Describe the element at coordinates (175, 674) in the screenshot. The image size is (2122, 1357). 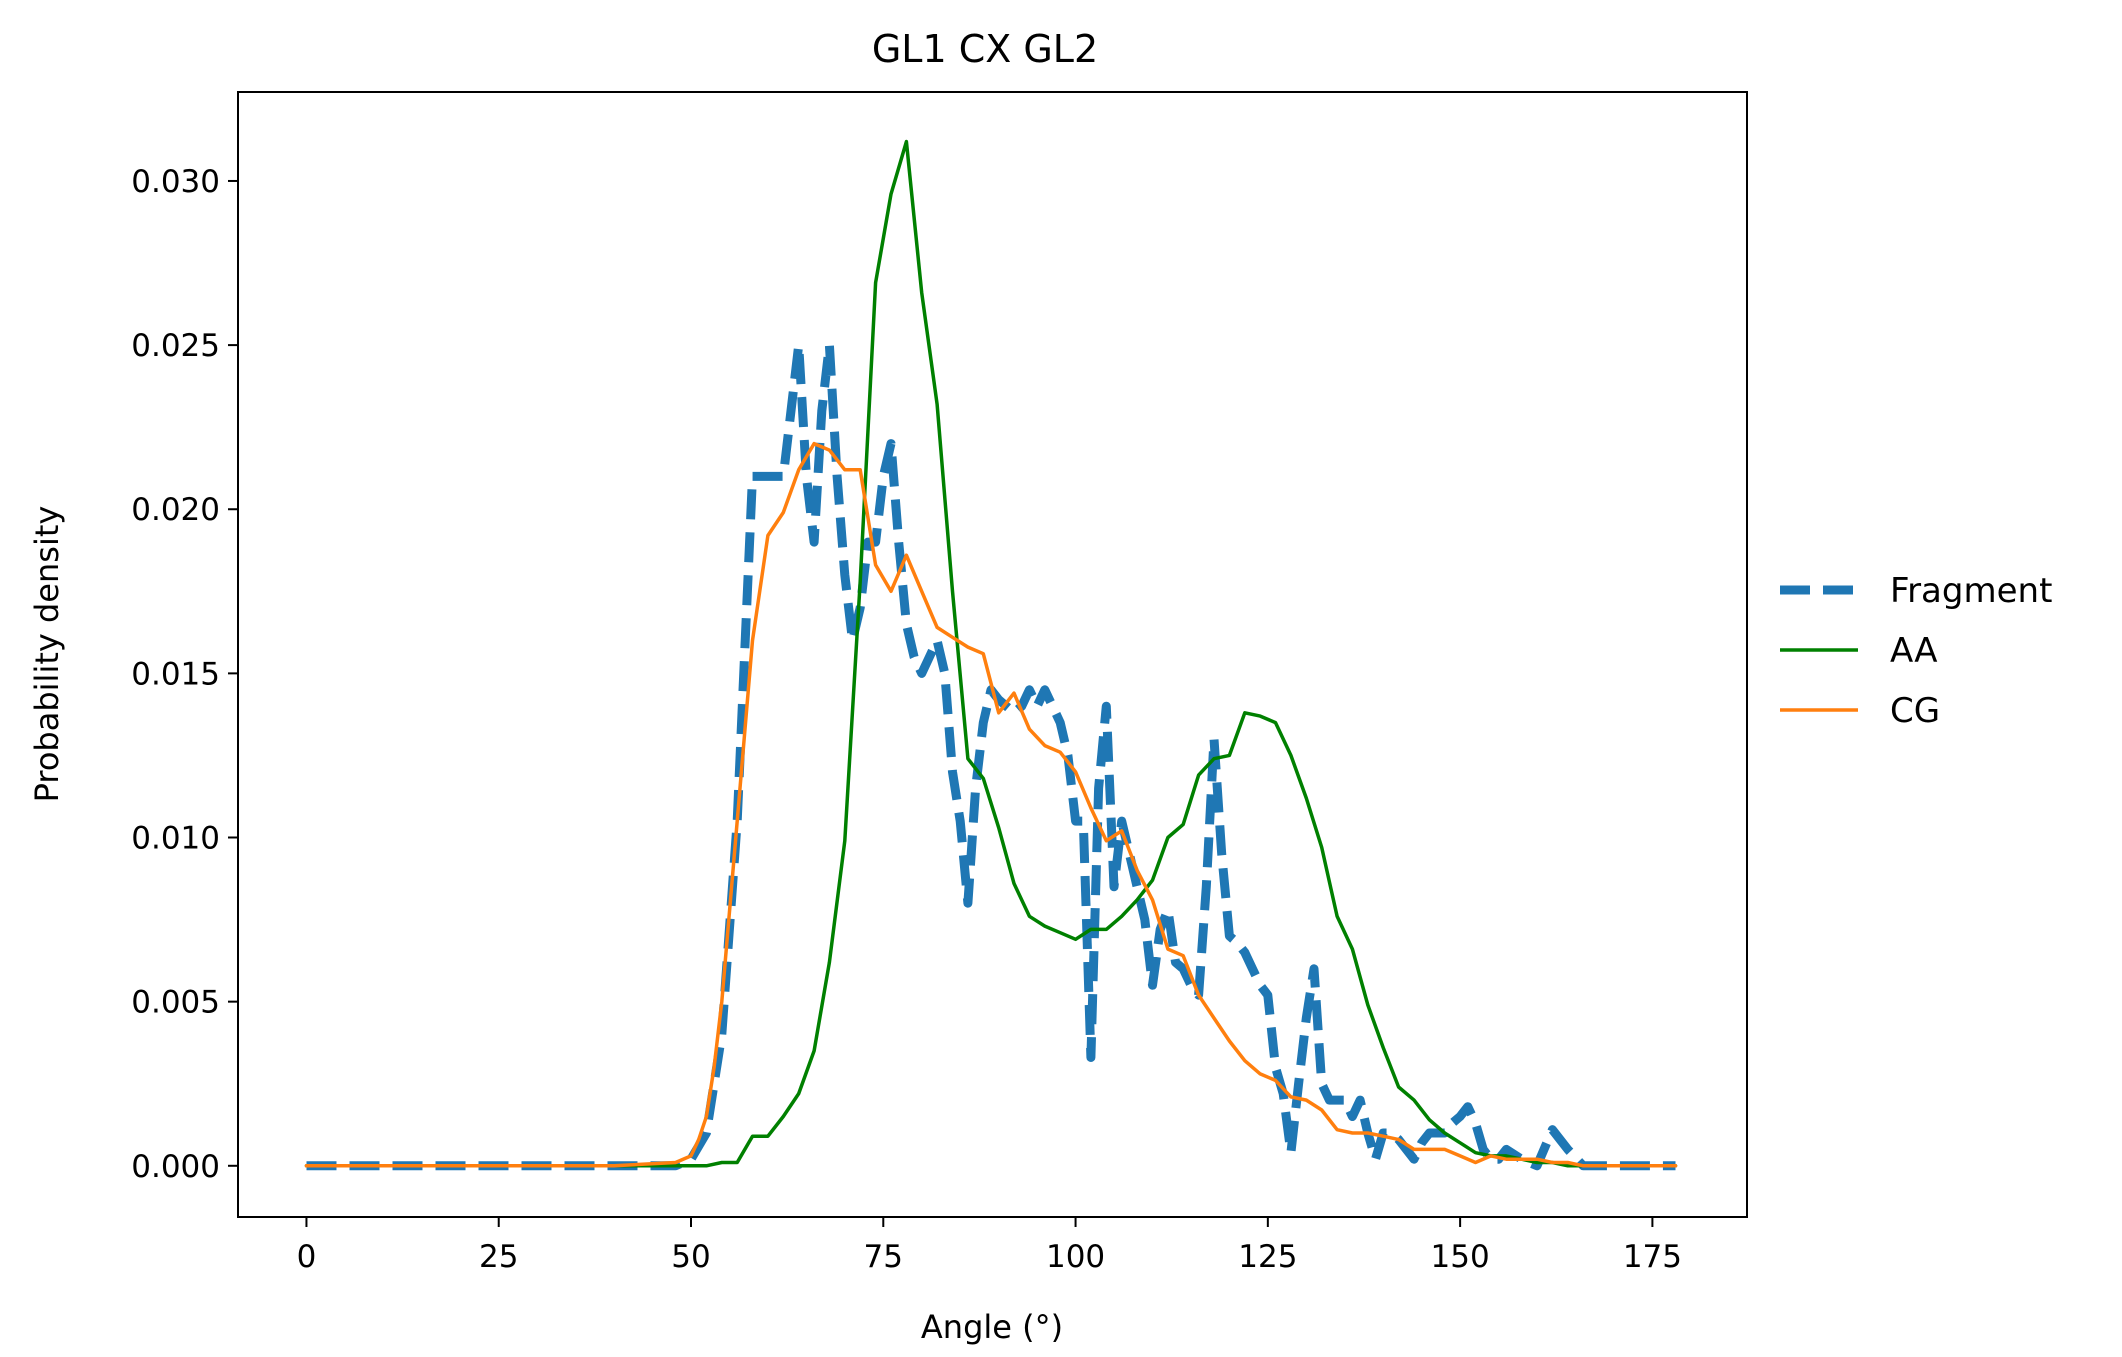
I see `y-tick-label: 0.015` at that location.